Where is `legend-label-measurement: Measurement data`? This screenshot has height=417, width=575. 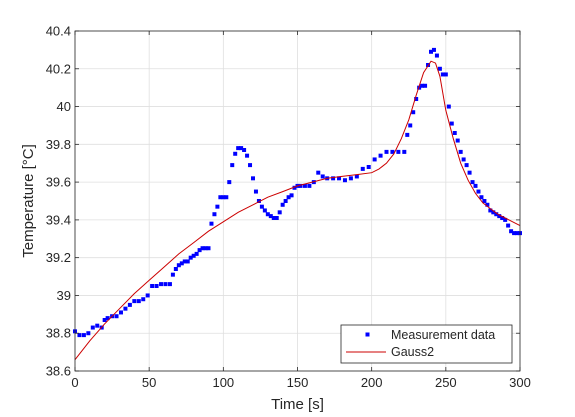
legend-label-measurement: Measurement data is located at coordinates (443, 335).